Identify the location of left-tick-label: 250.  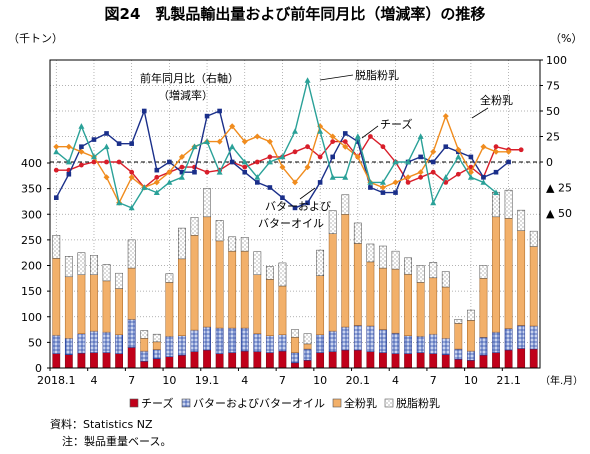
(31, 240).